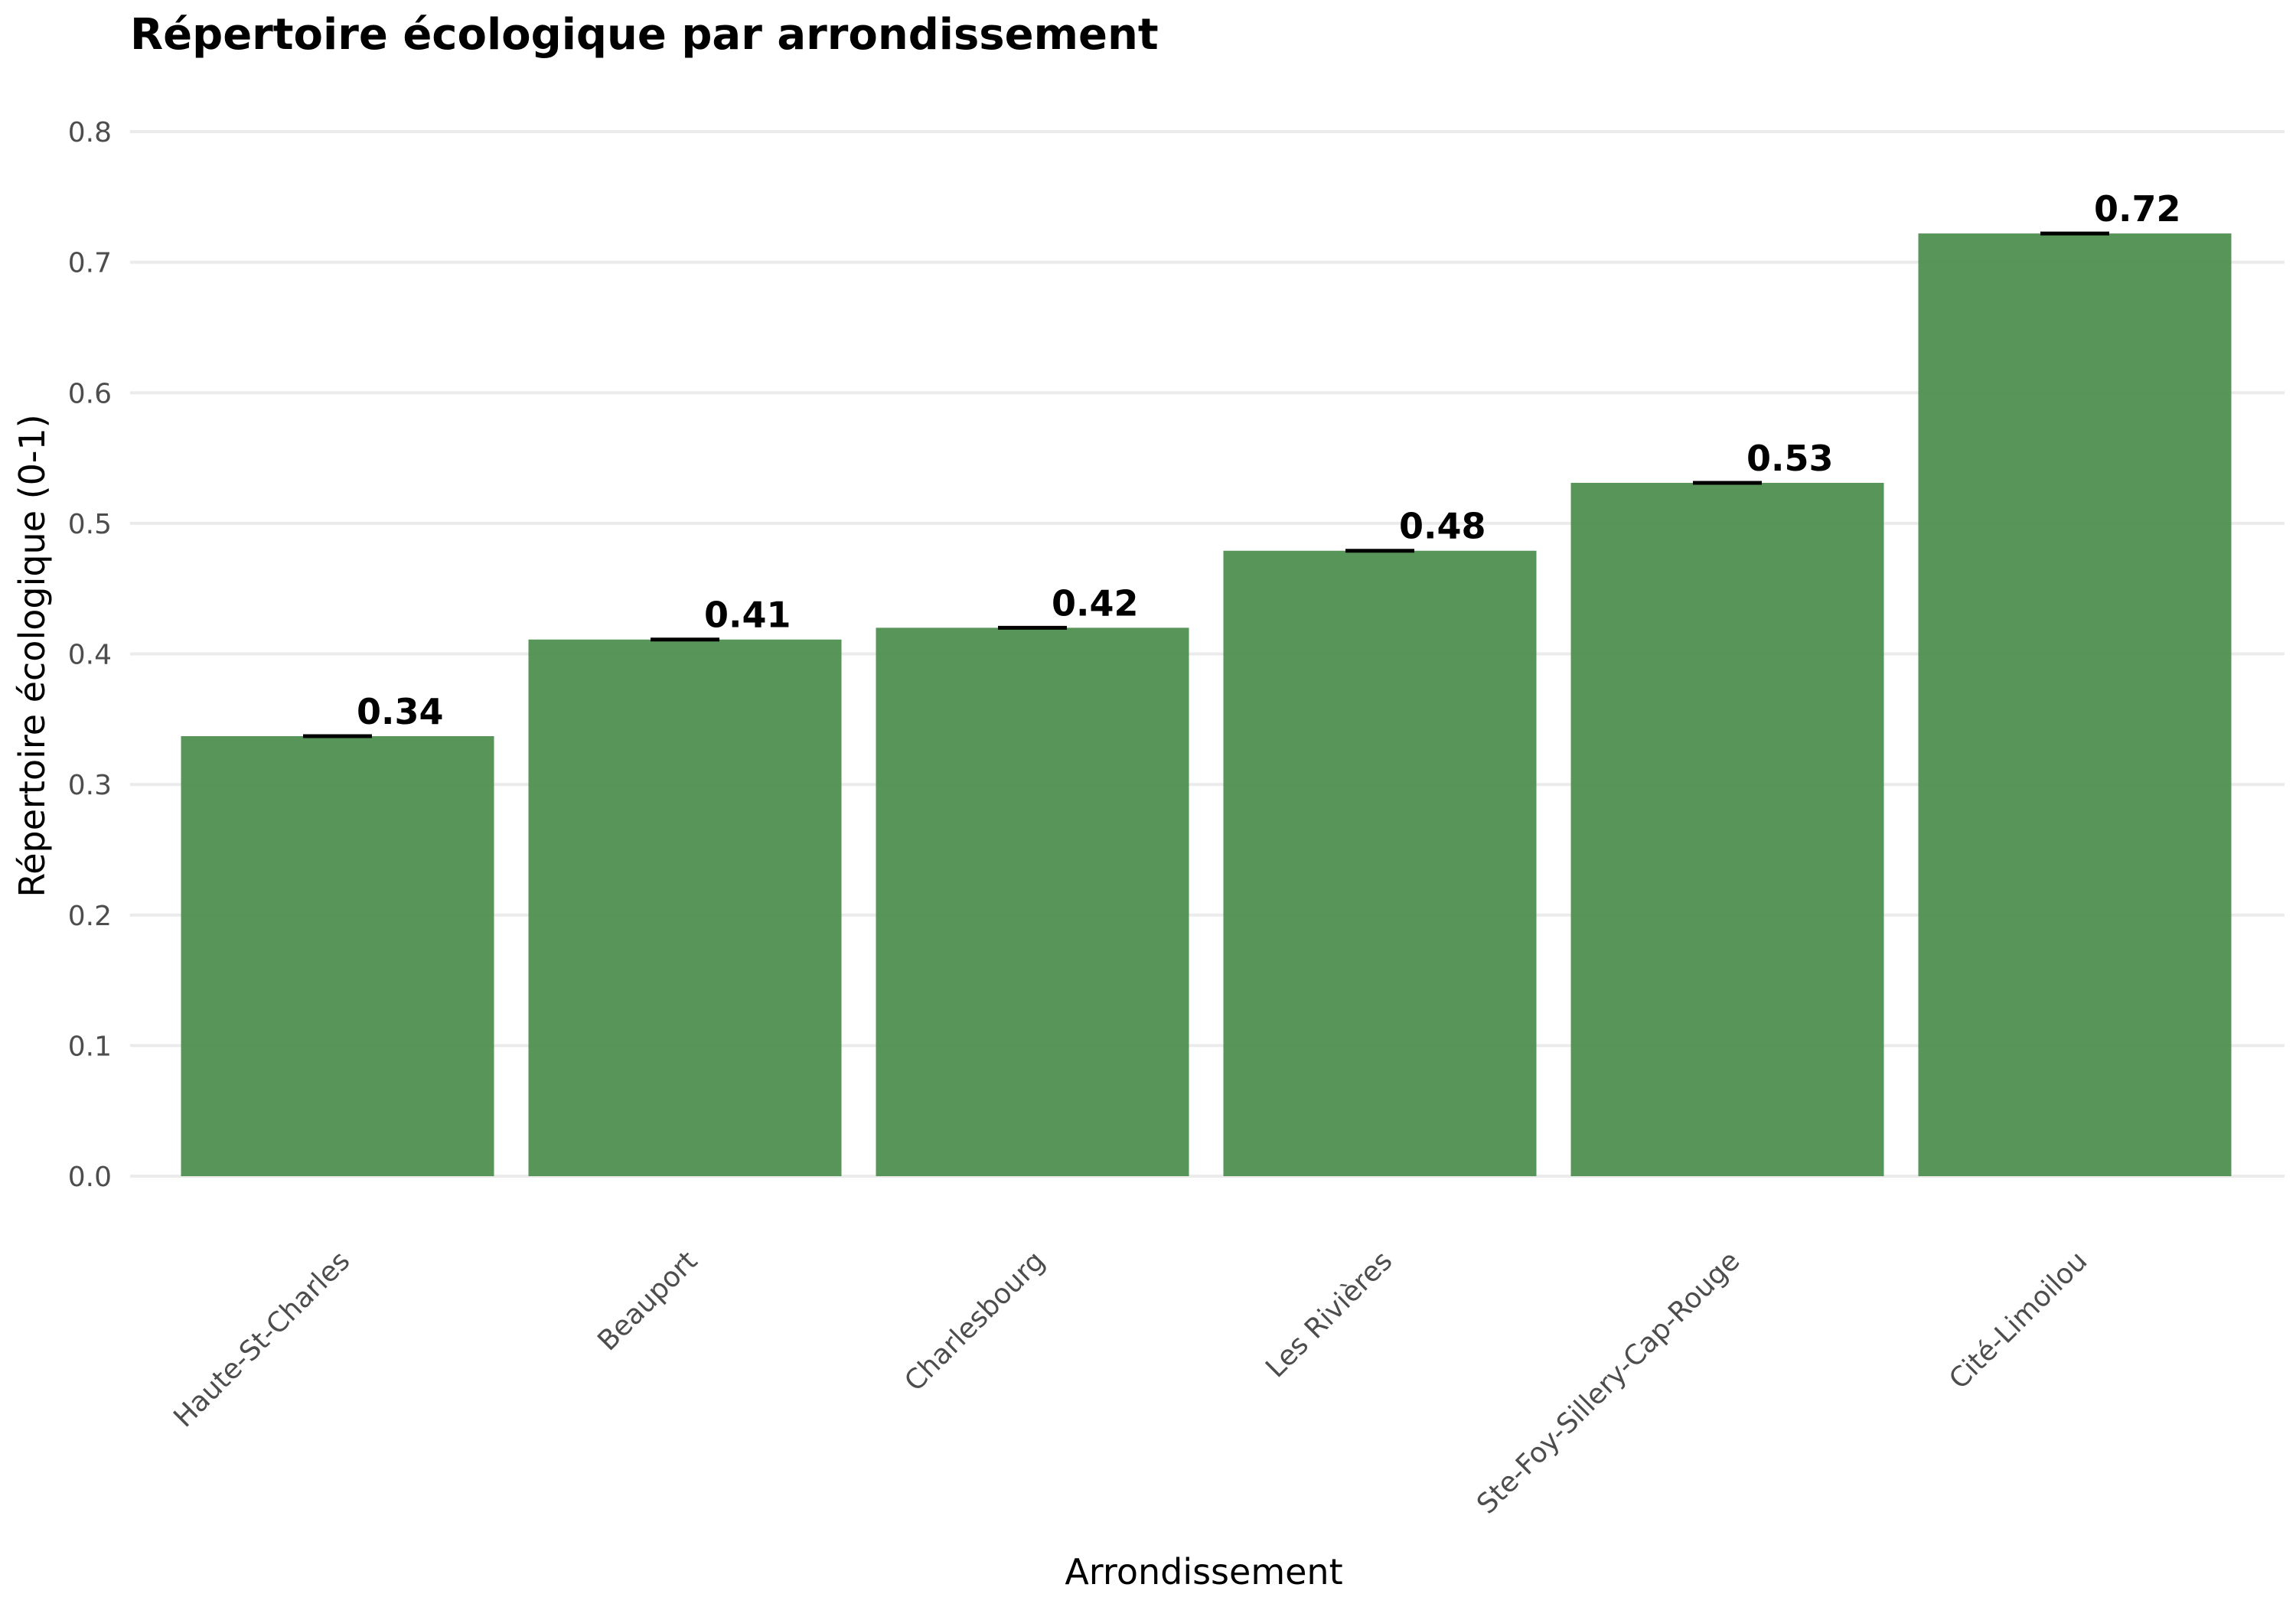 Image resolution: width=2296 pixels, height=1607 pixels. Describe the element at coordinates (400, 711) in the screenshot. I see `data-label: 0.34` at that location.